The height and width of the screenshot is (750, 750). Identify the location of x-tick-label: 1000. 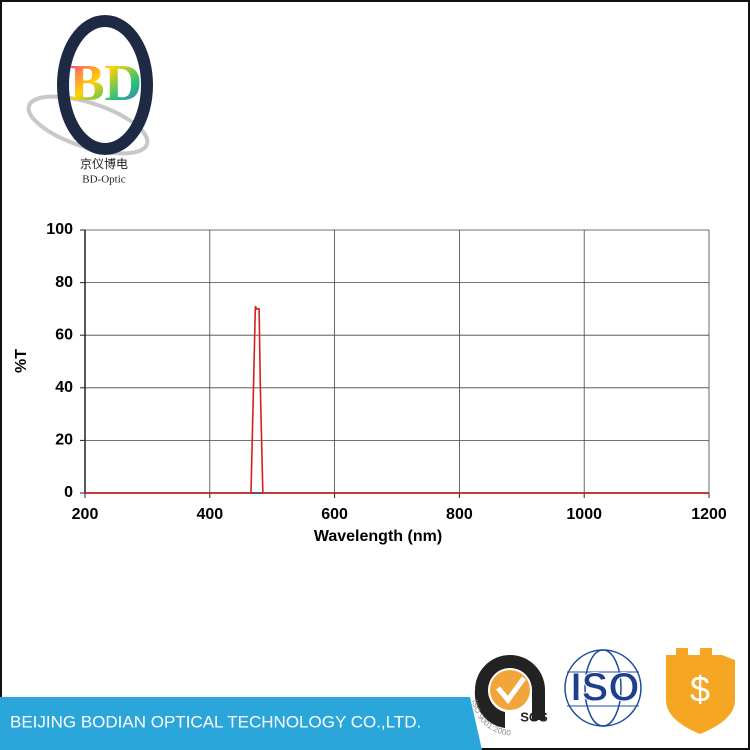
(584, 514).